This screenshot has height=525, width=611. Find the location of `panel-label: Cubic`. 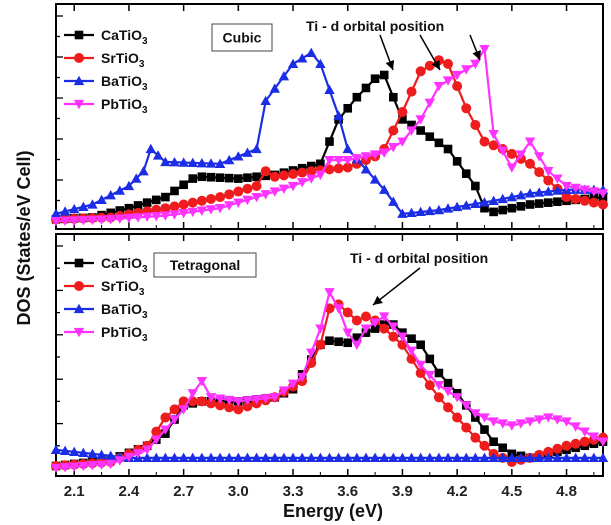

panel-label: Cubic is located at coordinates (242, 38).